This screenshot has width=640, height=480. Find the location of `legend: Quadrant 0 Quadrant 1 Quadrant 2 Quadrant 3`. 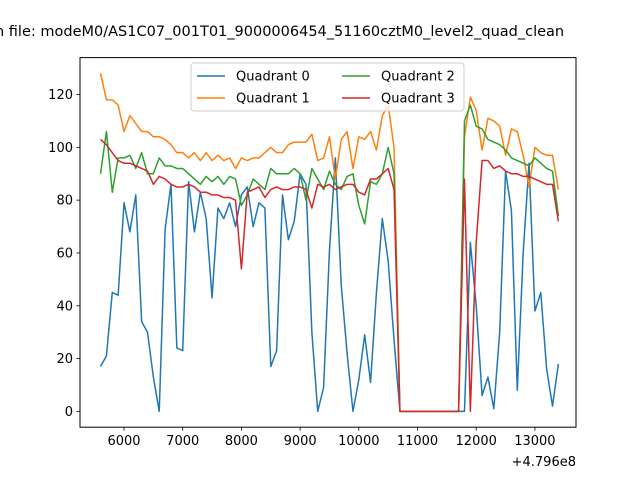

legend: Quadrant 0 Quadrant 1 Quadrant 2 Quadrant 3 is located at coordinates (327, 87).